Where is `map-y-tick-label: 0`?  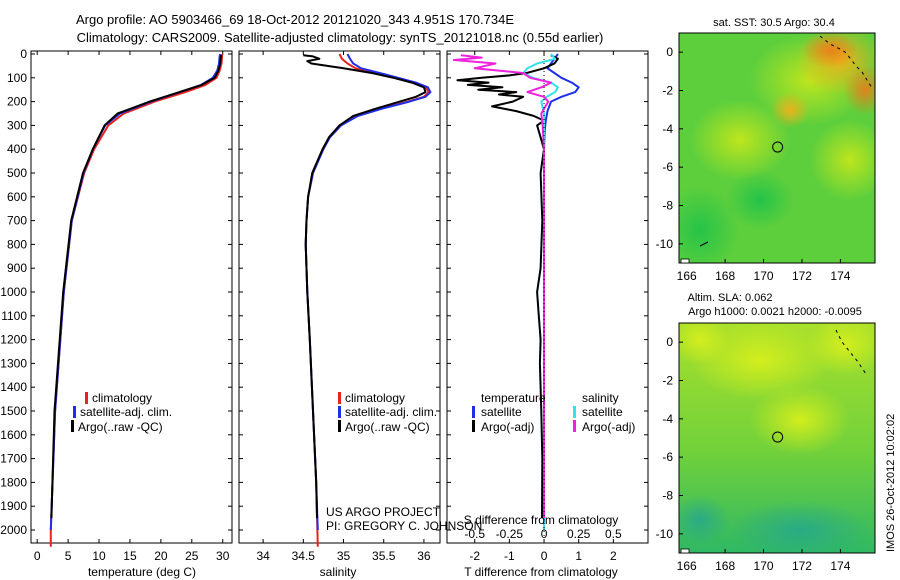 map-y-tick-label: 0 is located at coordinates (669, 342).